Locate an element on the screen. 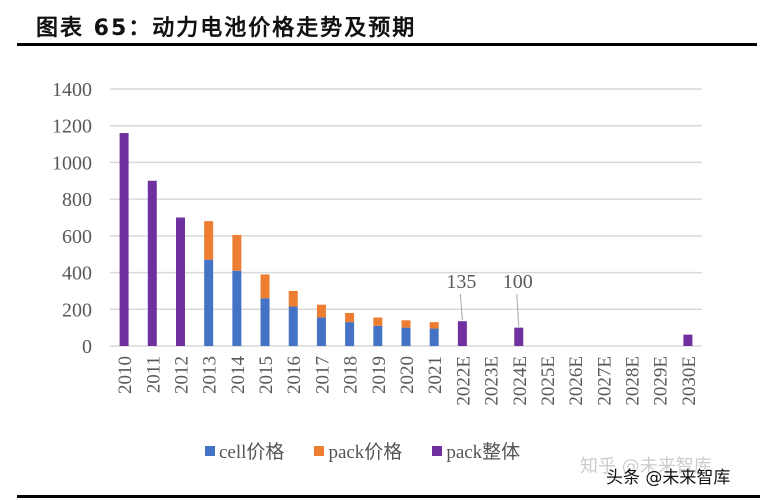 This screenshot has width=760, height=500. x-tick-label: 2016 is located at coordinates (294, 375).